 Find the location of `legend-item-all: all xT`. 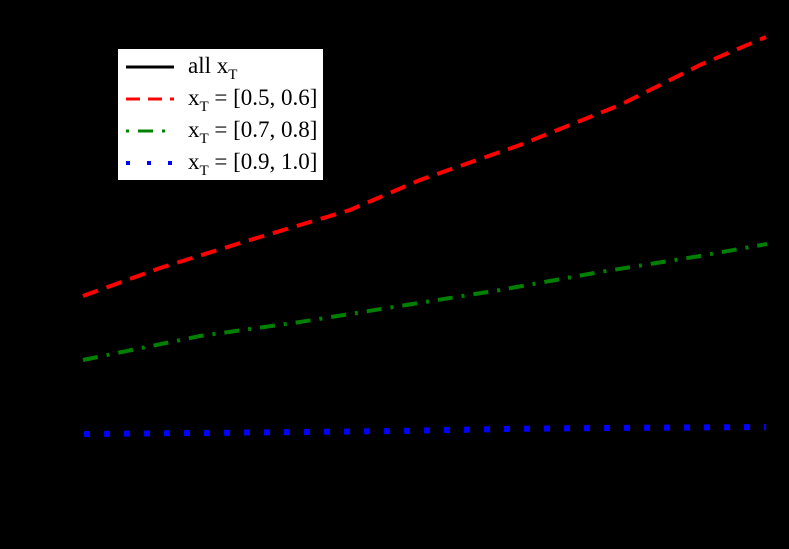

legend-item-all: all xT is located at coordinates (220, 67).